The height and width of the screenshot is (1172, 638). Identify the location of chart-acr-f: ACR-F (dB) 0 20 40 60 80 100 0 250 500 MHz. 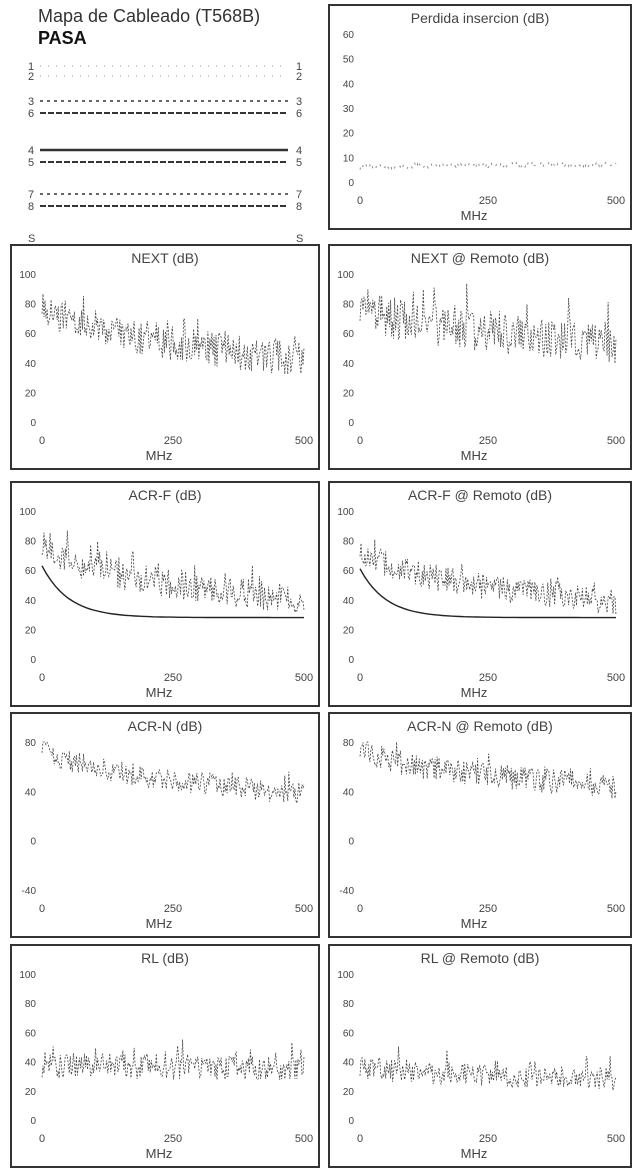
(165, 594).